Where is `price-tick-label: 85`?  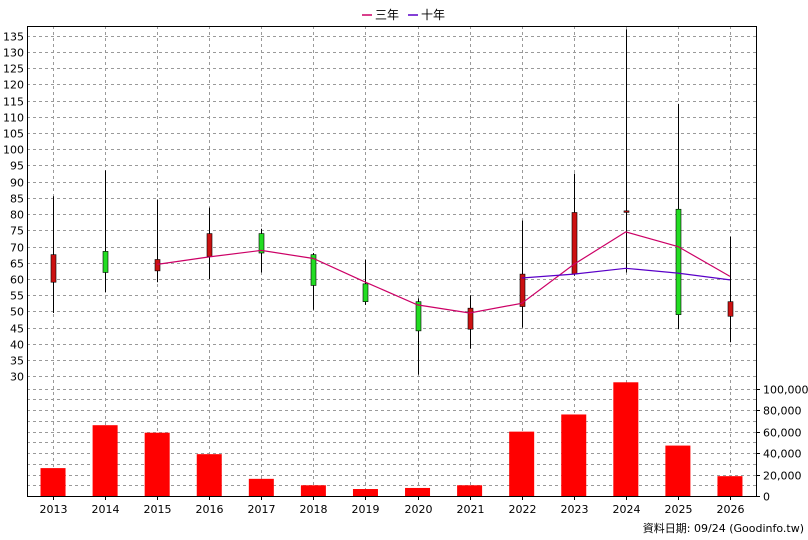
price-tick-label: 85 is located at coordinates (17, 199).